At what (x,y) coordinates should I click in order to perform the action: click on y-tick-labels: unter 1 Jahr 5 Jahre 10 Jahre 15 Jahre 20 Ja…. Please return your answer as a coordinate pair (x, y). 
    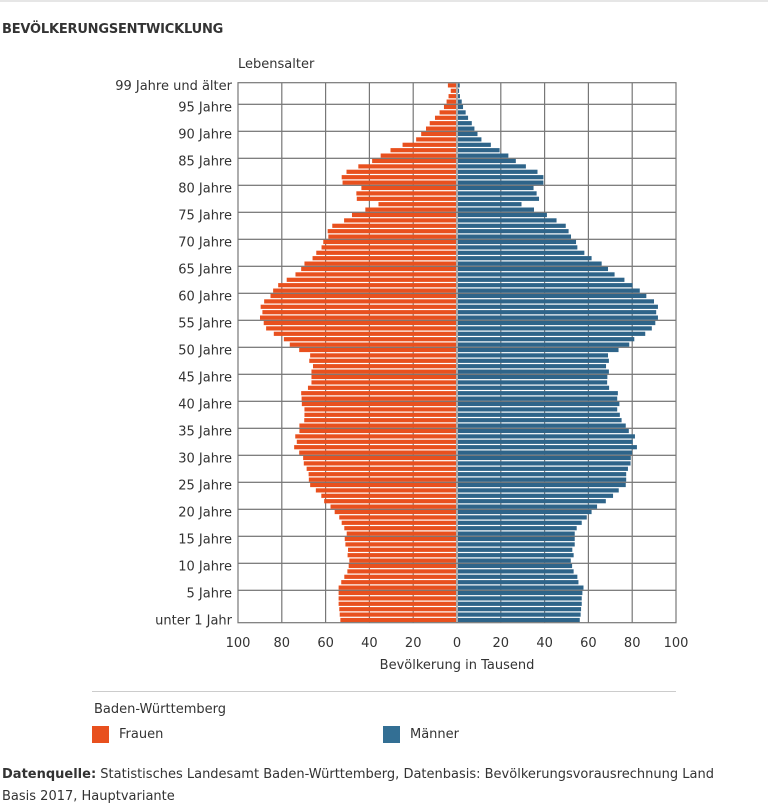
    Looking at the image, I should click on (173, 354).